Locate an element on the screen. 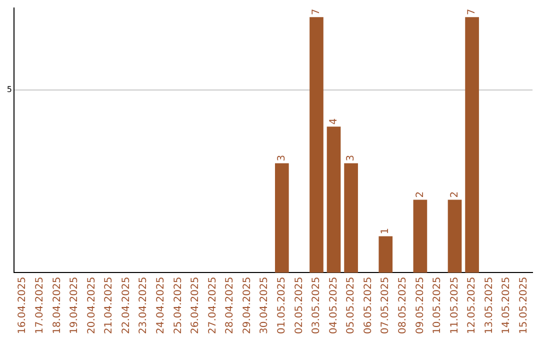 The height and width of the screenshot is (340, 540). x-tick-label: 04.05.2025 is located at coordinates (334, 305).